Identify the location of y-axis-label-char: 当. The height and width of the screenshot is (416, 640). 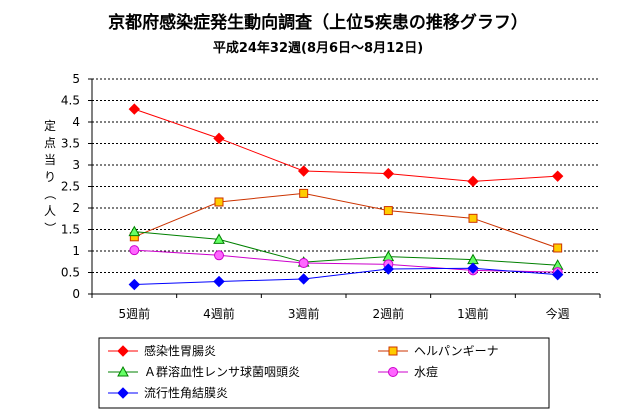
(50, 160).